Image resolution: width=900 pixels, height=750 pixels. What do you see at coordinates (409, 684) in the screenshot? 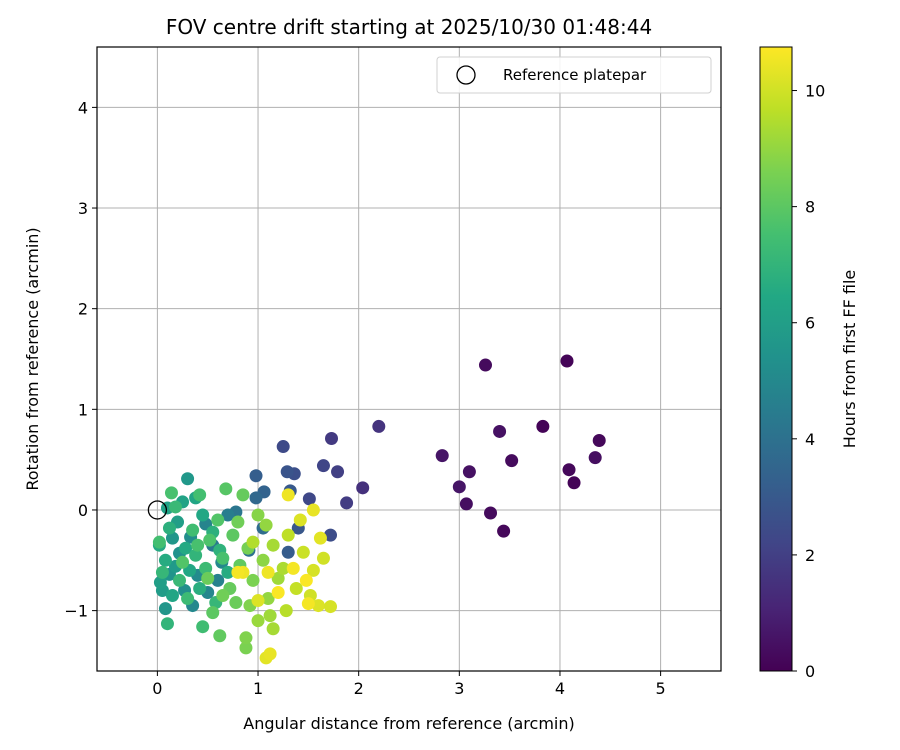
I see `x-axis-ticks: 0 1 2 3 4 5` at bounding box center [409, 684].